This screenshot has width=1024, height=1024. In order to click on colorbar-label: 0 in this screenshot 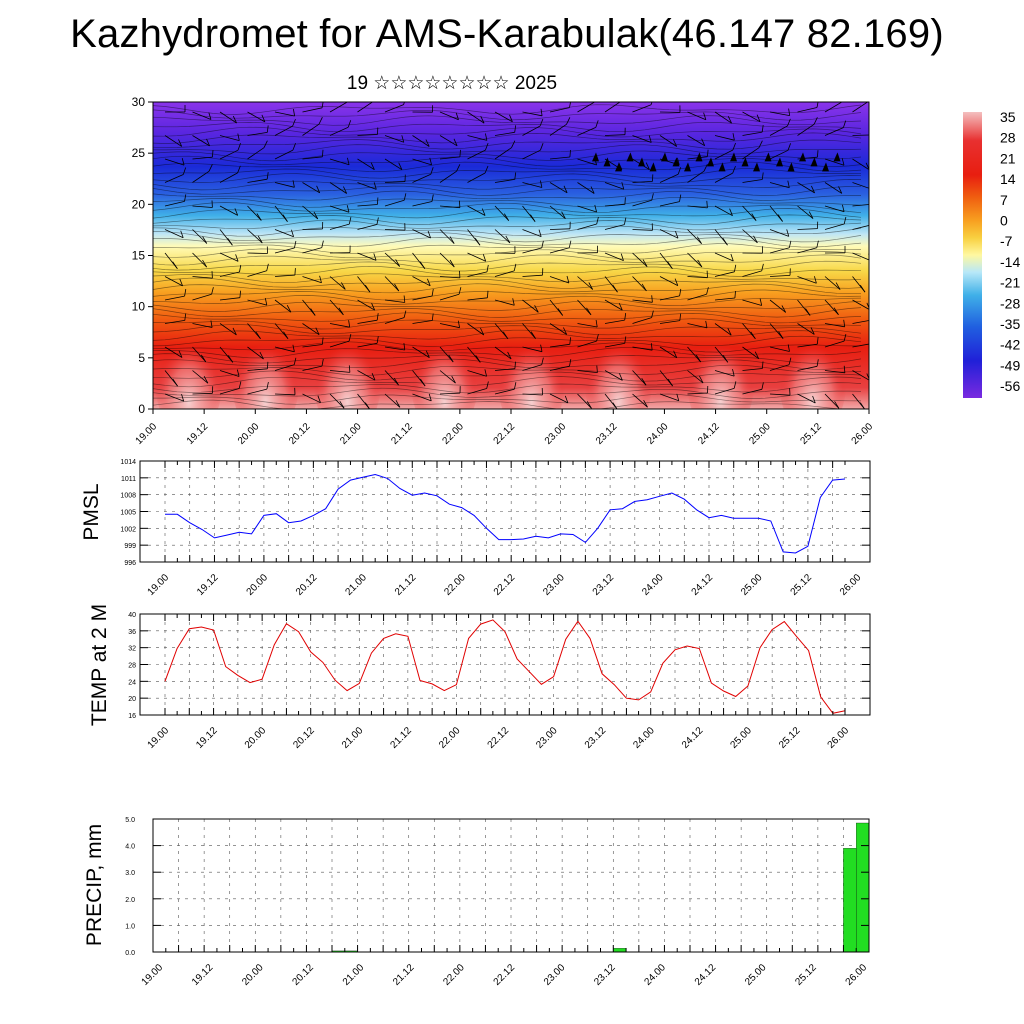, I will do `click(1004, 221)`.